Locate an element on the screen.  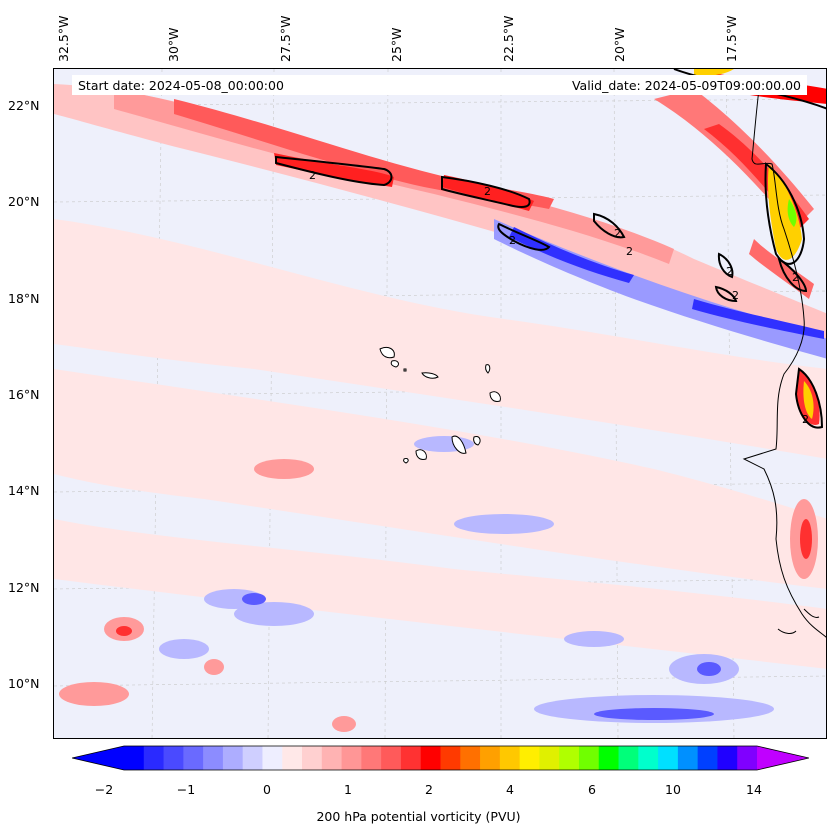
latitude-label: 12°N is located at coordinates (24, 587).